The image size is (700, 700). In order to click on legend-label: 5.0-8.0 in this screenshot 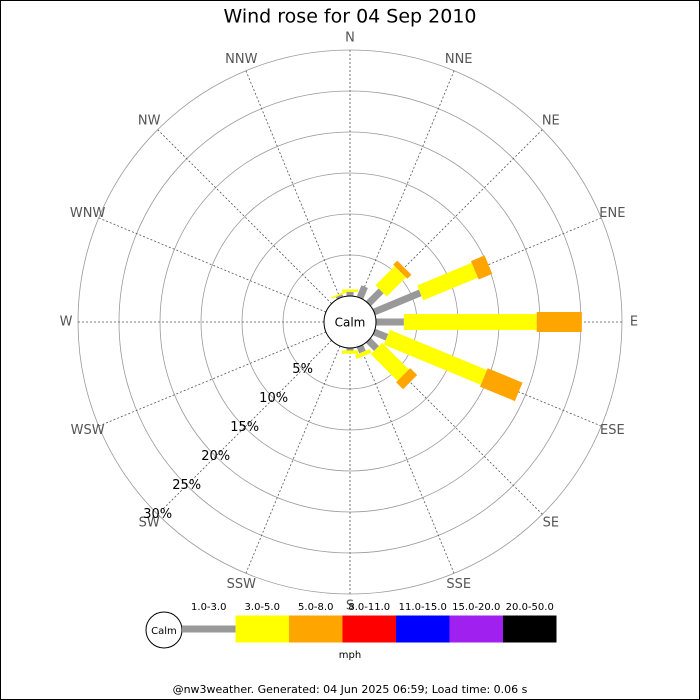, I will do `click(315, 607)`.